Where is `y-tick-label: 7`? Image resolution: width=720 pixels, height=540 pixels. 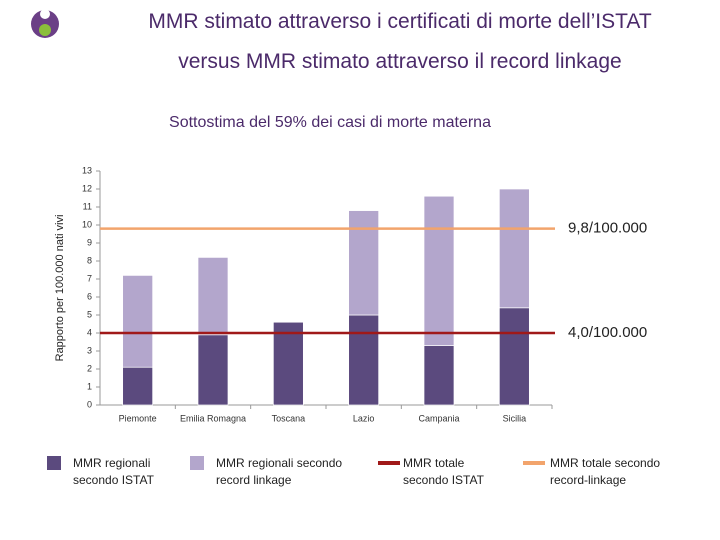
y-tick-label: 7 is located at coordinates (89, 278).